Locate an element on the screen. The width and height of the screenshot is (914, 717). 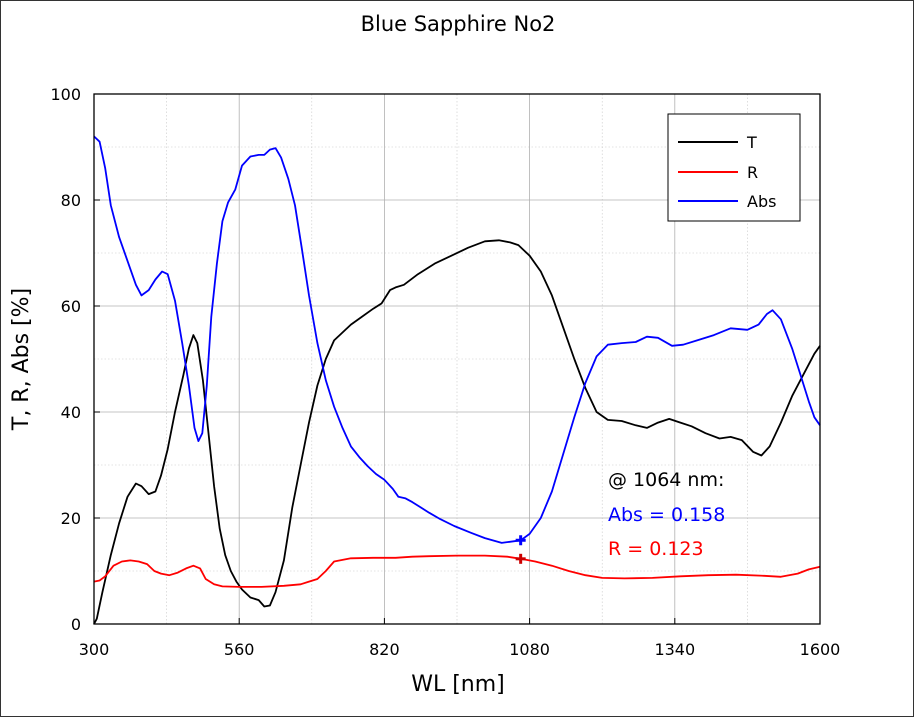
x-tick-label: 1600 is located at coordinates (820, 649).